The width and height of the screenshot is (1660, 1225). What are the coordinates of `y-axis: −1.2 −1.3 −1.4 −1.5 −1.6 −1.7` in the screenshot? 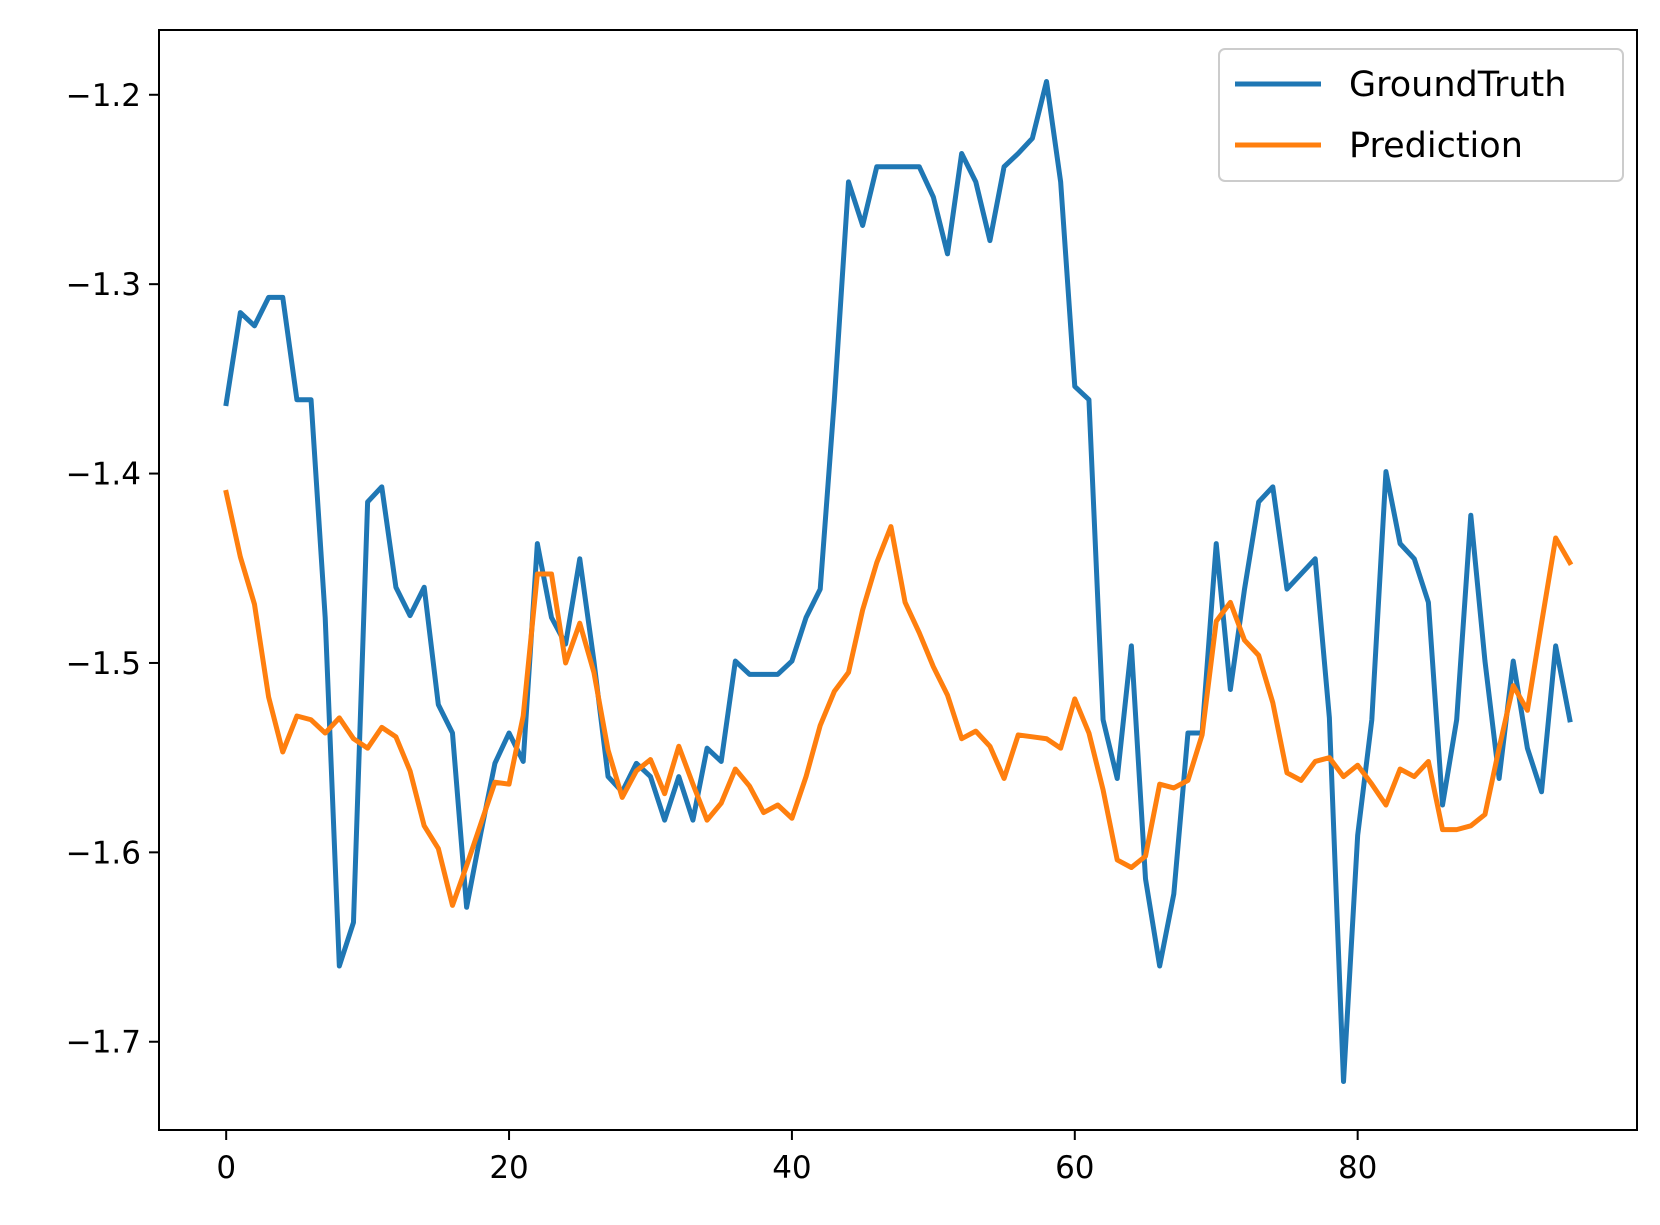 It's located at (112, 569).